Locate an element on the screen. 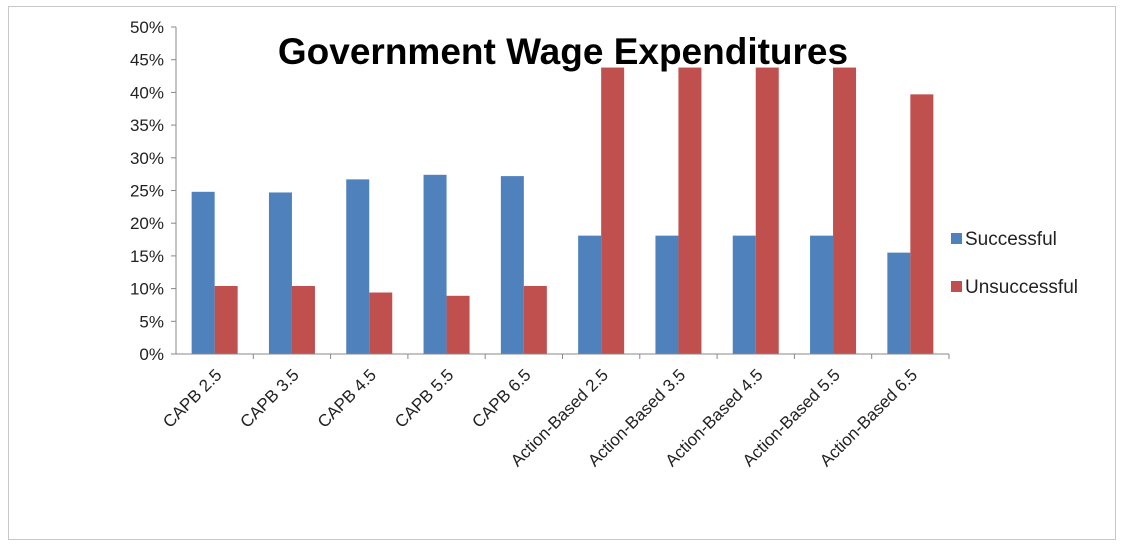  y-tick-label: 35% is located at coordinates (147, 125).